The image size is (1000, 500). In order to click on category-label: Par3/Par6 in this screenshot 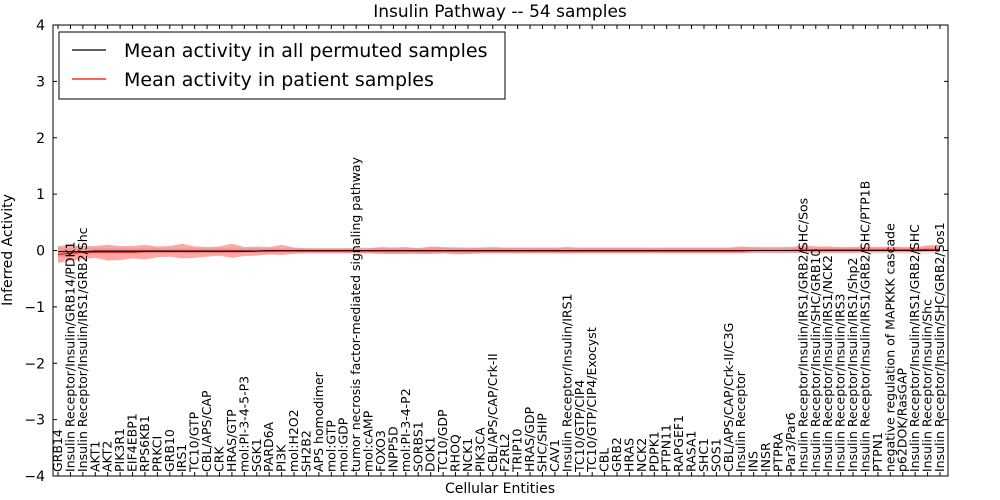, I will do `click(790, 442)`.